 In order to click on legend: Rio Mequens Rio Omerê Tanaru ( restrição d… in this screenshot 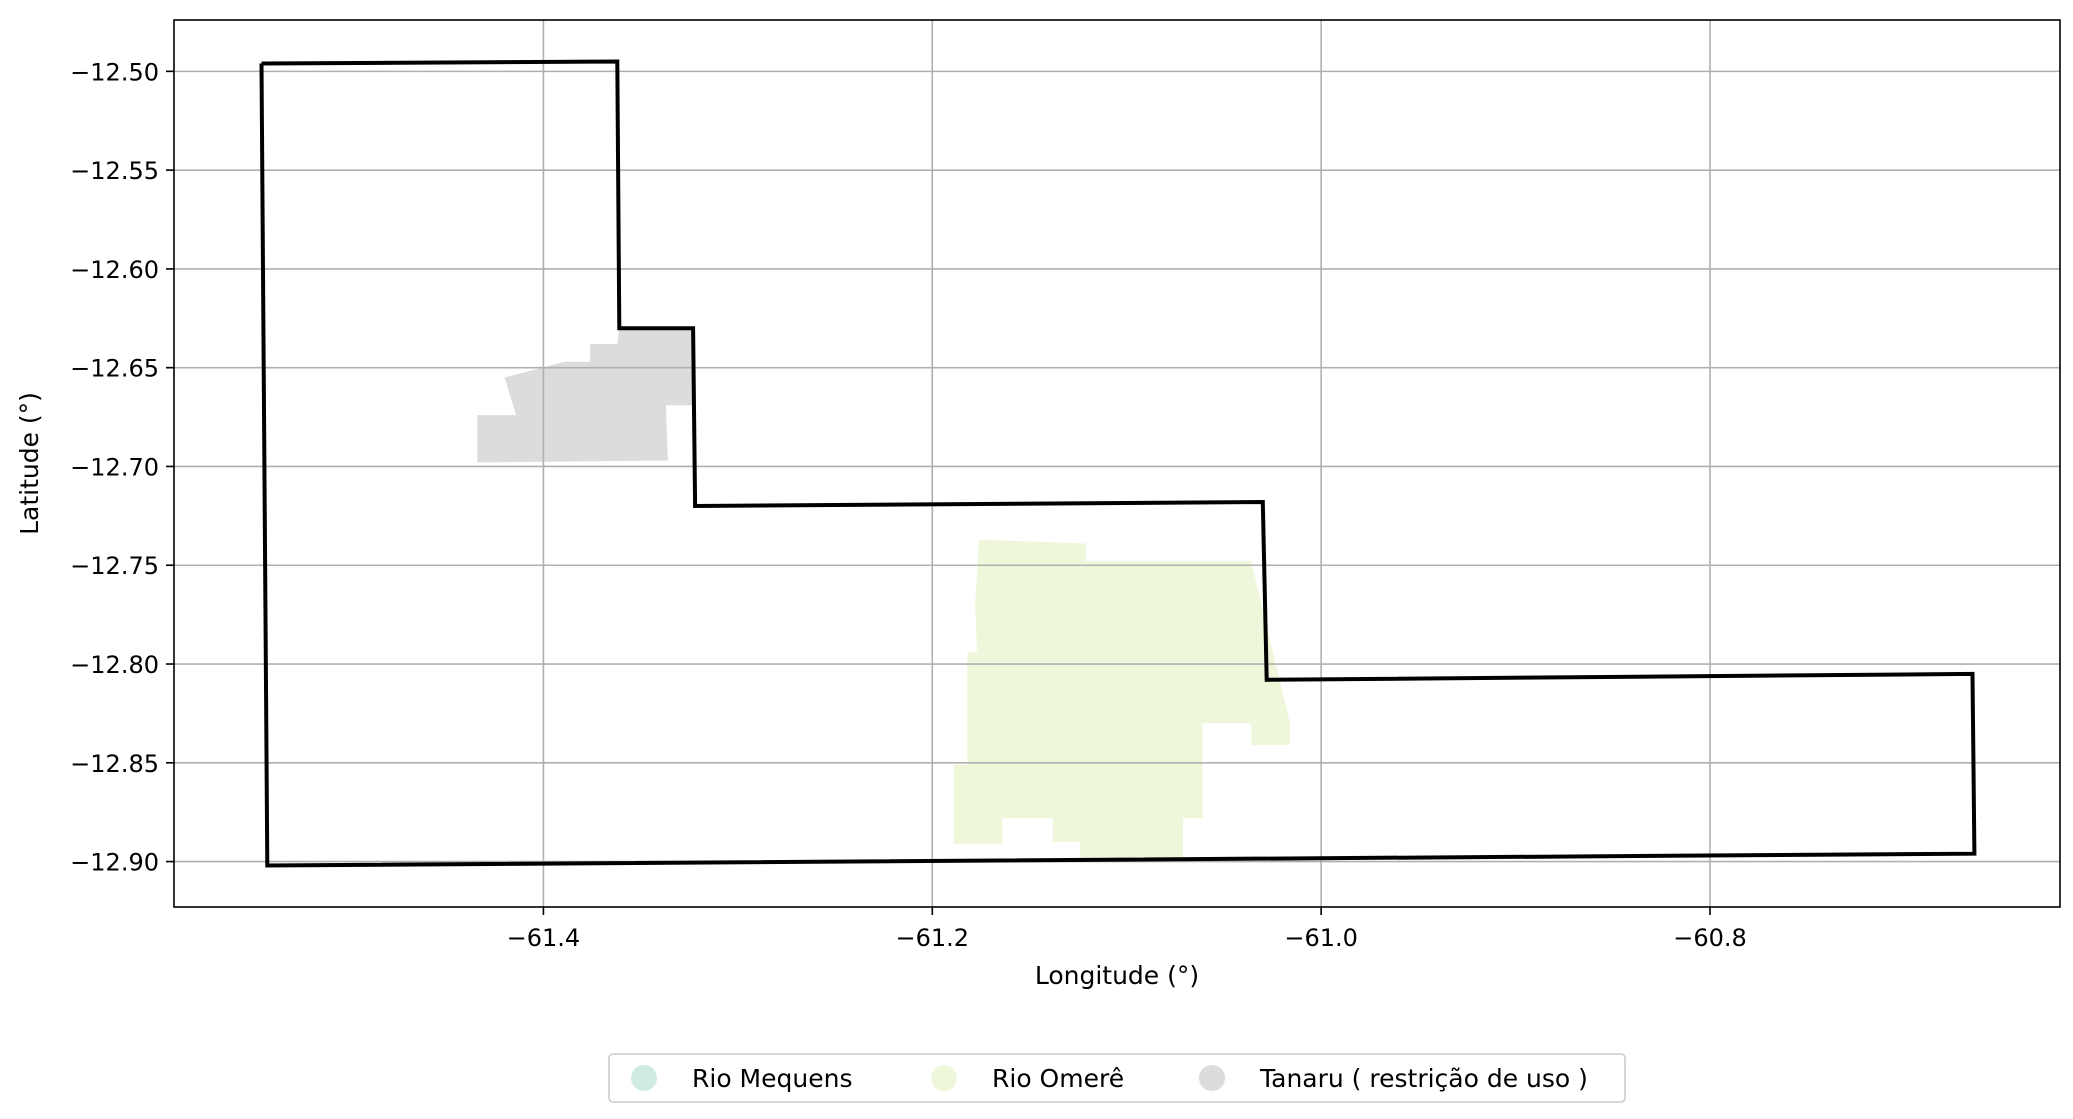, I will do `click(1117, 1078)`.